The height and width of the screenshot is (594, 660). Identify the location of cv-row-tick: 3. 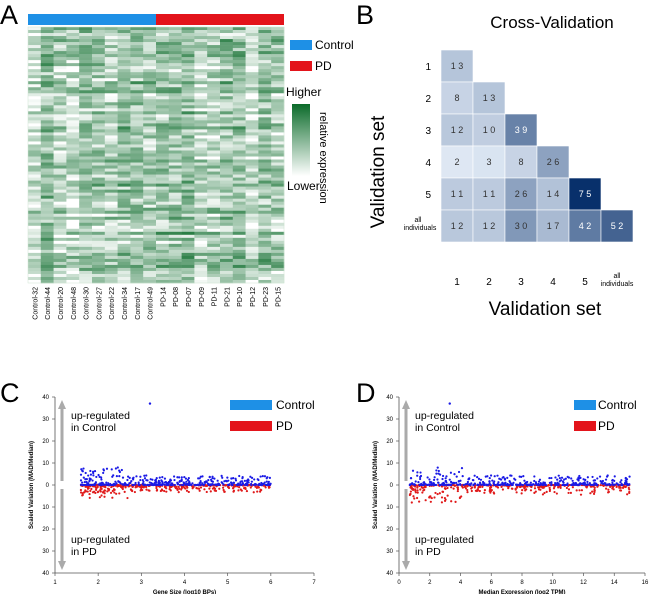
(428, 131).